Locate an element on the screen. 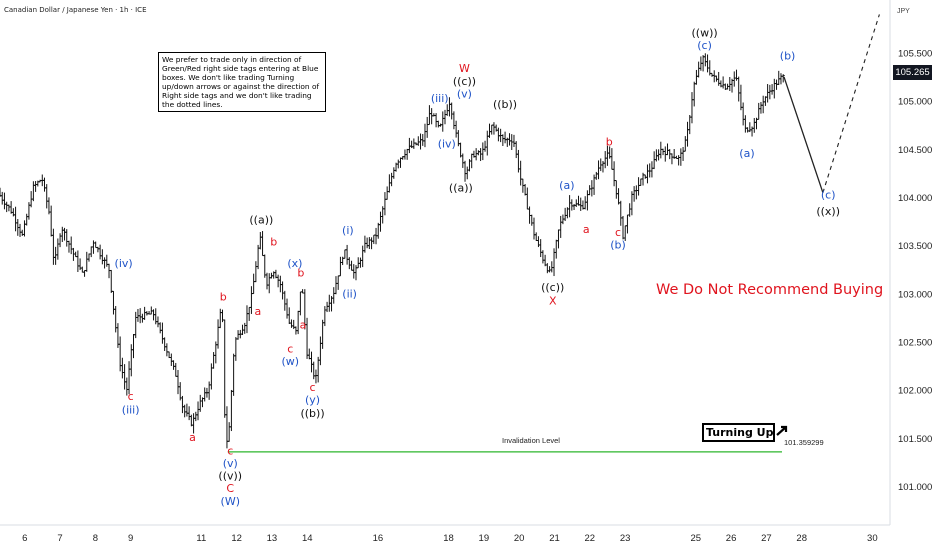 This screenshot has height=550, width=932. wave-label: ((c)) is located at coordinates (464, 81).